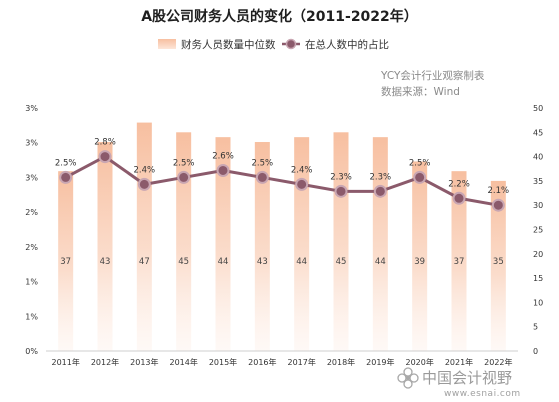  Describe the element at coordinates (167, 44) in the screenshot. I see `legend-swatch-bar` at that location.